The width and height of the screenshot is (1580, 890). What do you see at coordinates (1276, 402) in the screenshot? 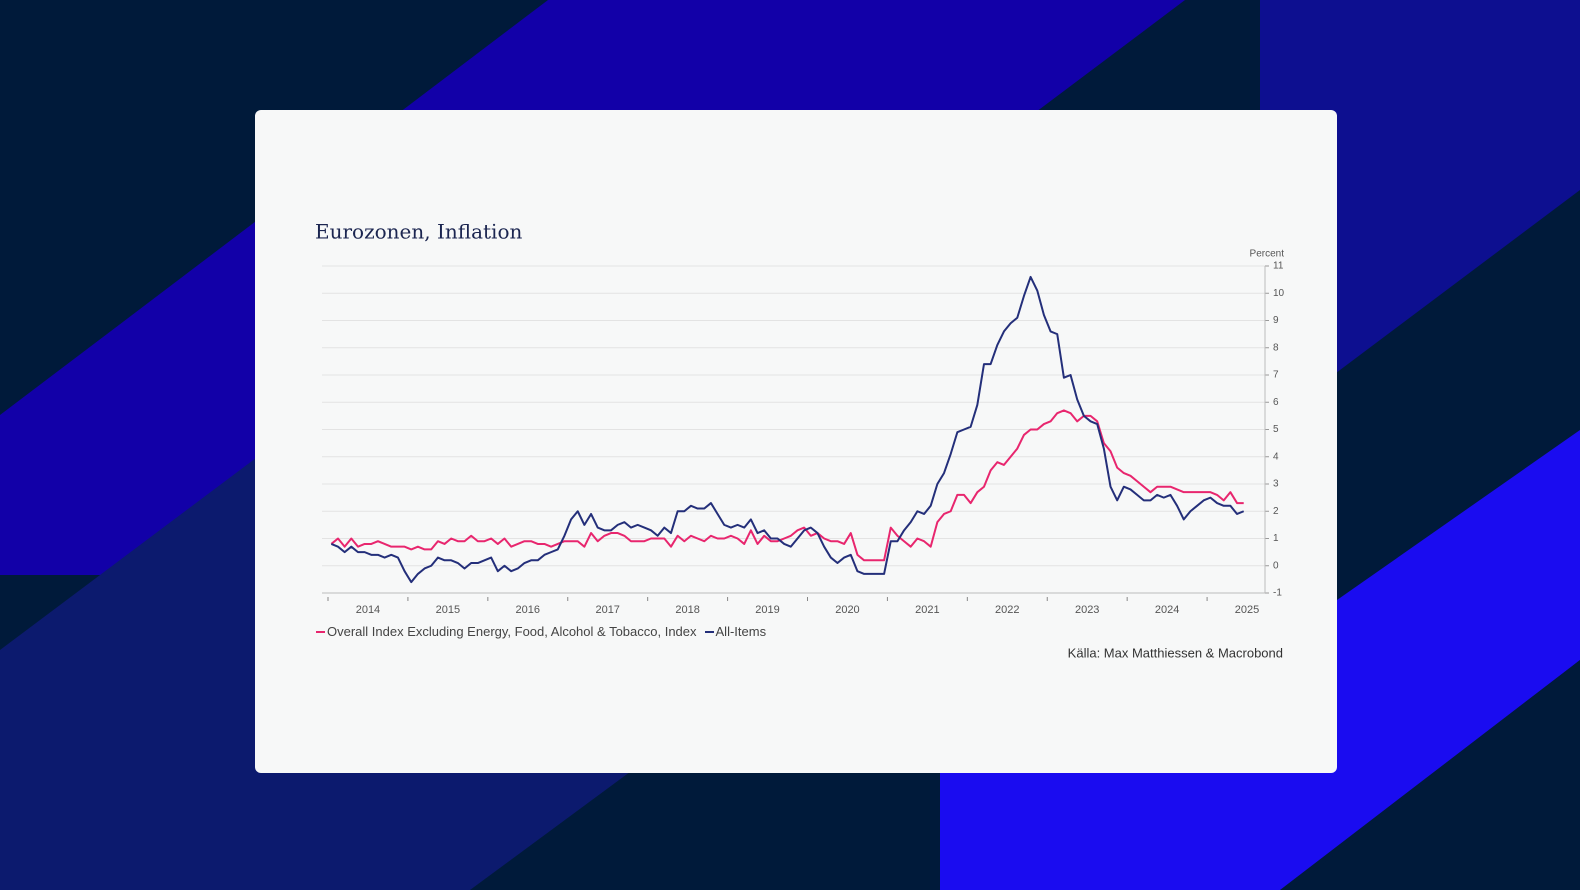
I see `y-tick-label: 6` at bounding box center [1276, 402].